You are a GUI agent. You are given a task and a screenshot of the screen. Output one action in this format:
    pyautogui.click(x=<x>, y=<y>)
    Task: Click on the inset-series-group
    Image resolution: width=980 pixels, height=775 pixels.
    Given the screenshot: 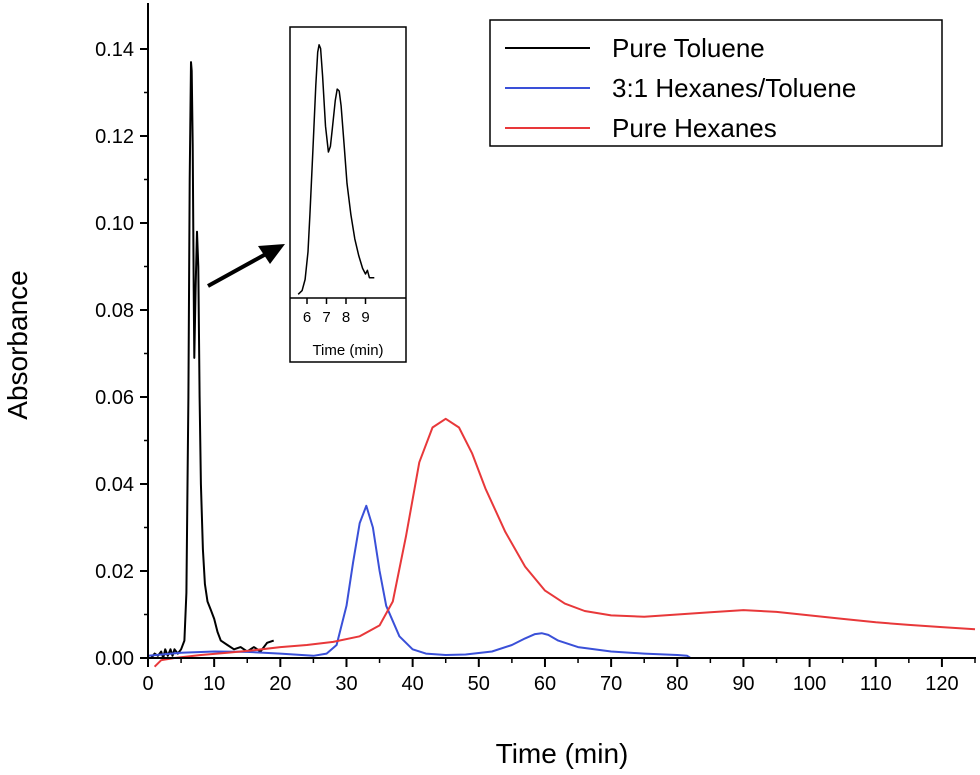 What is the action you would take?
    pyautogui.click(x=336, y=169)
    